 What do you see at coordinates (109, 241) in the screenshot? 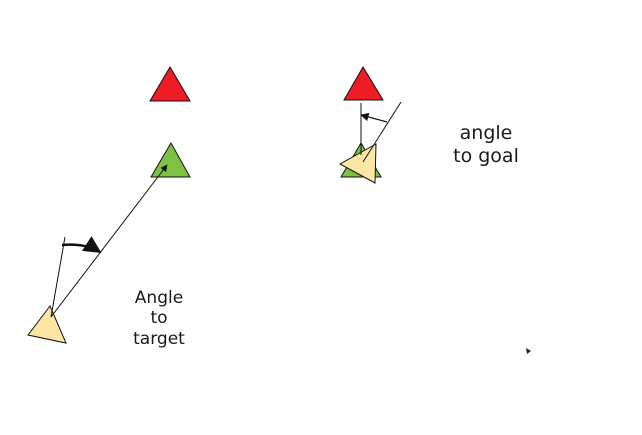
I see `line-to-target` at bounding box center [109, 241].